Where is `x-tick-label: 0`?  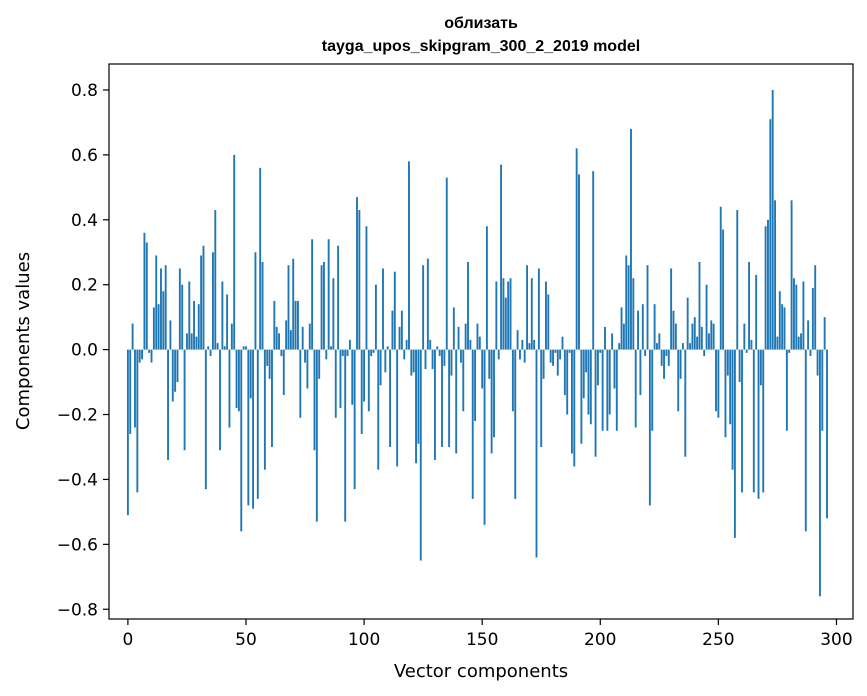
x-tick-label: 0 is located at coordinates (127, 640).